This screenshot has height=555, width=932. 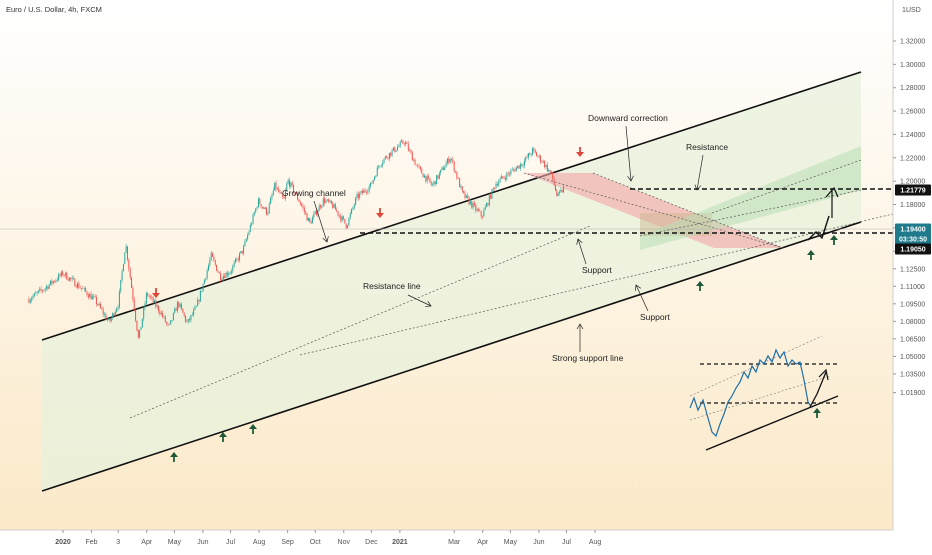 What do you see at coordinates (912, 374) in the screenshot?
I see `price-tick-label: 1.03500` at bounding box center [912, 374].